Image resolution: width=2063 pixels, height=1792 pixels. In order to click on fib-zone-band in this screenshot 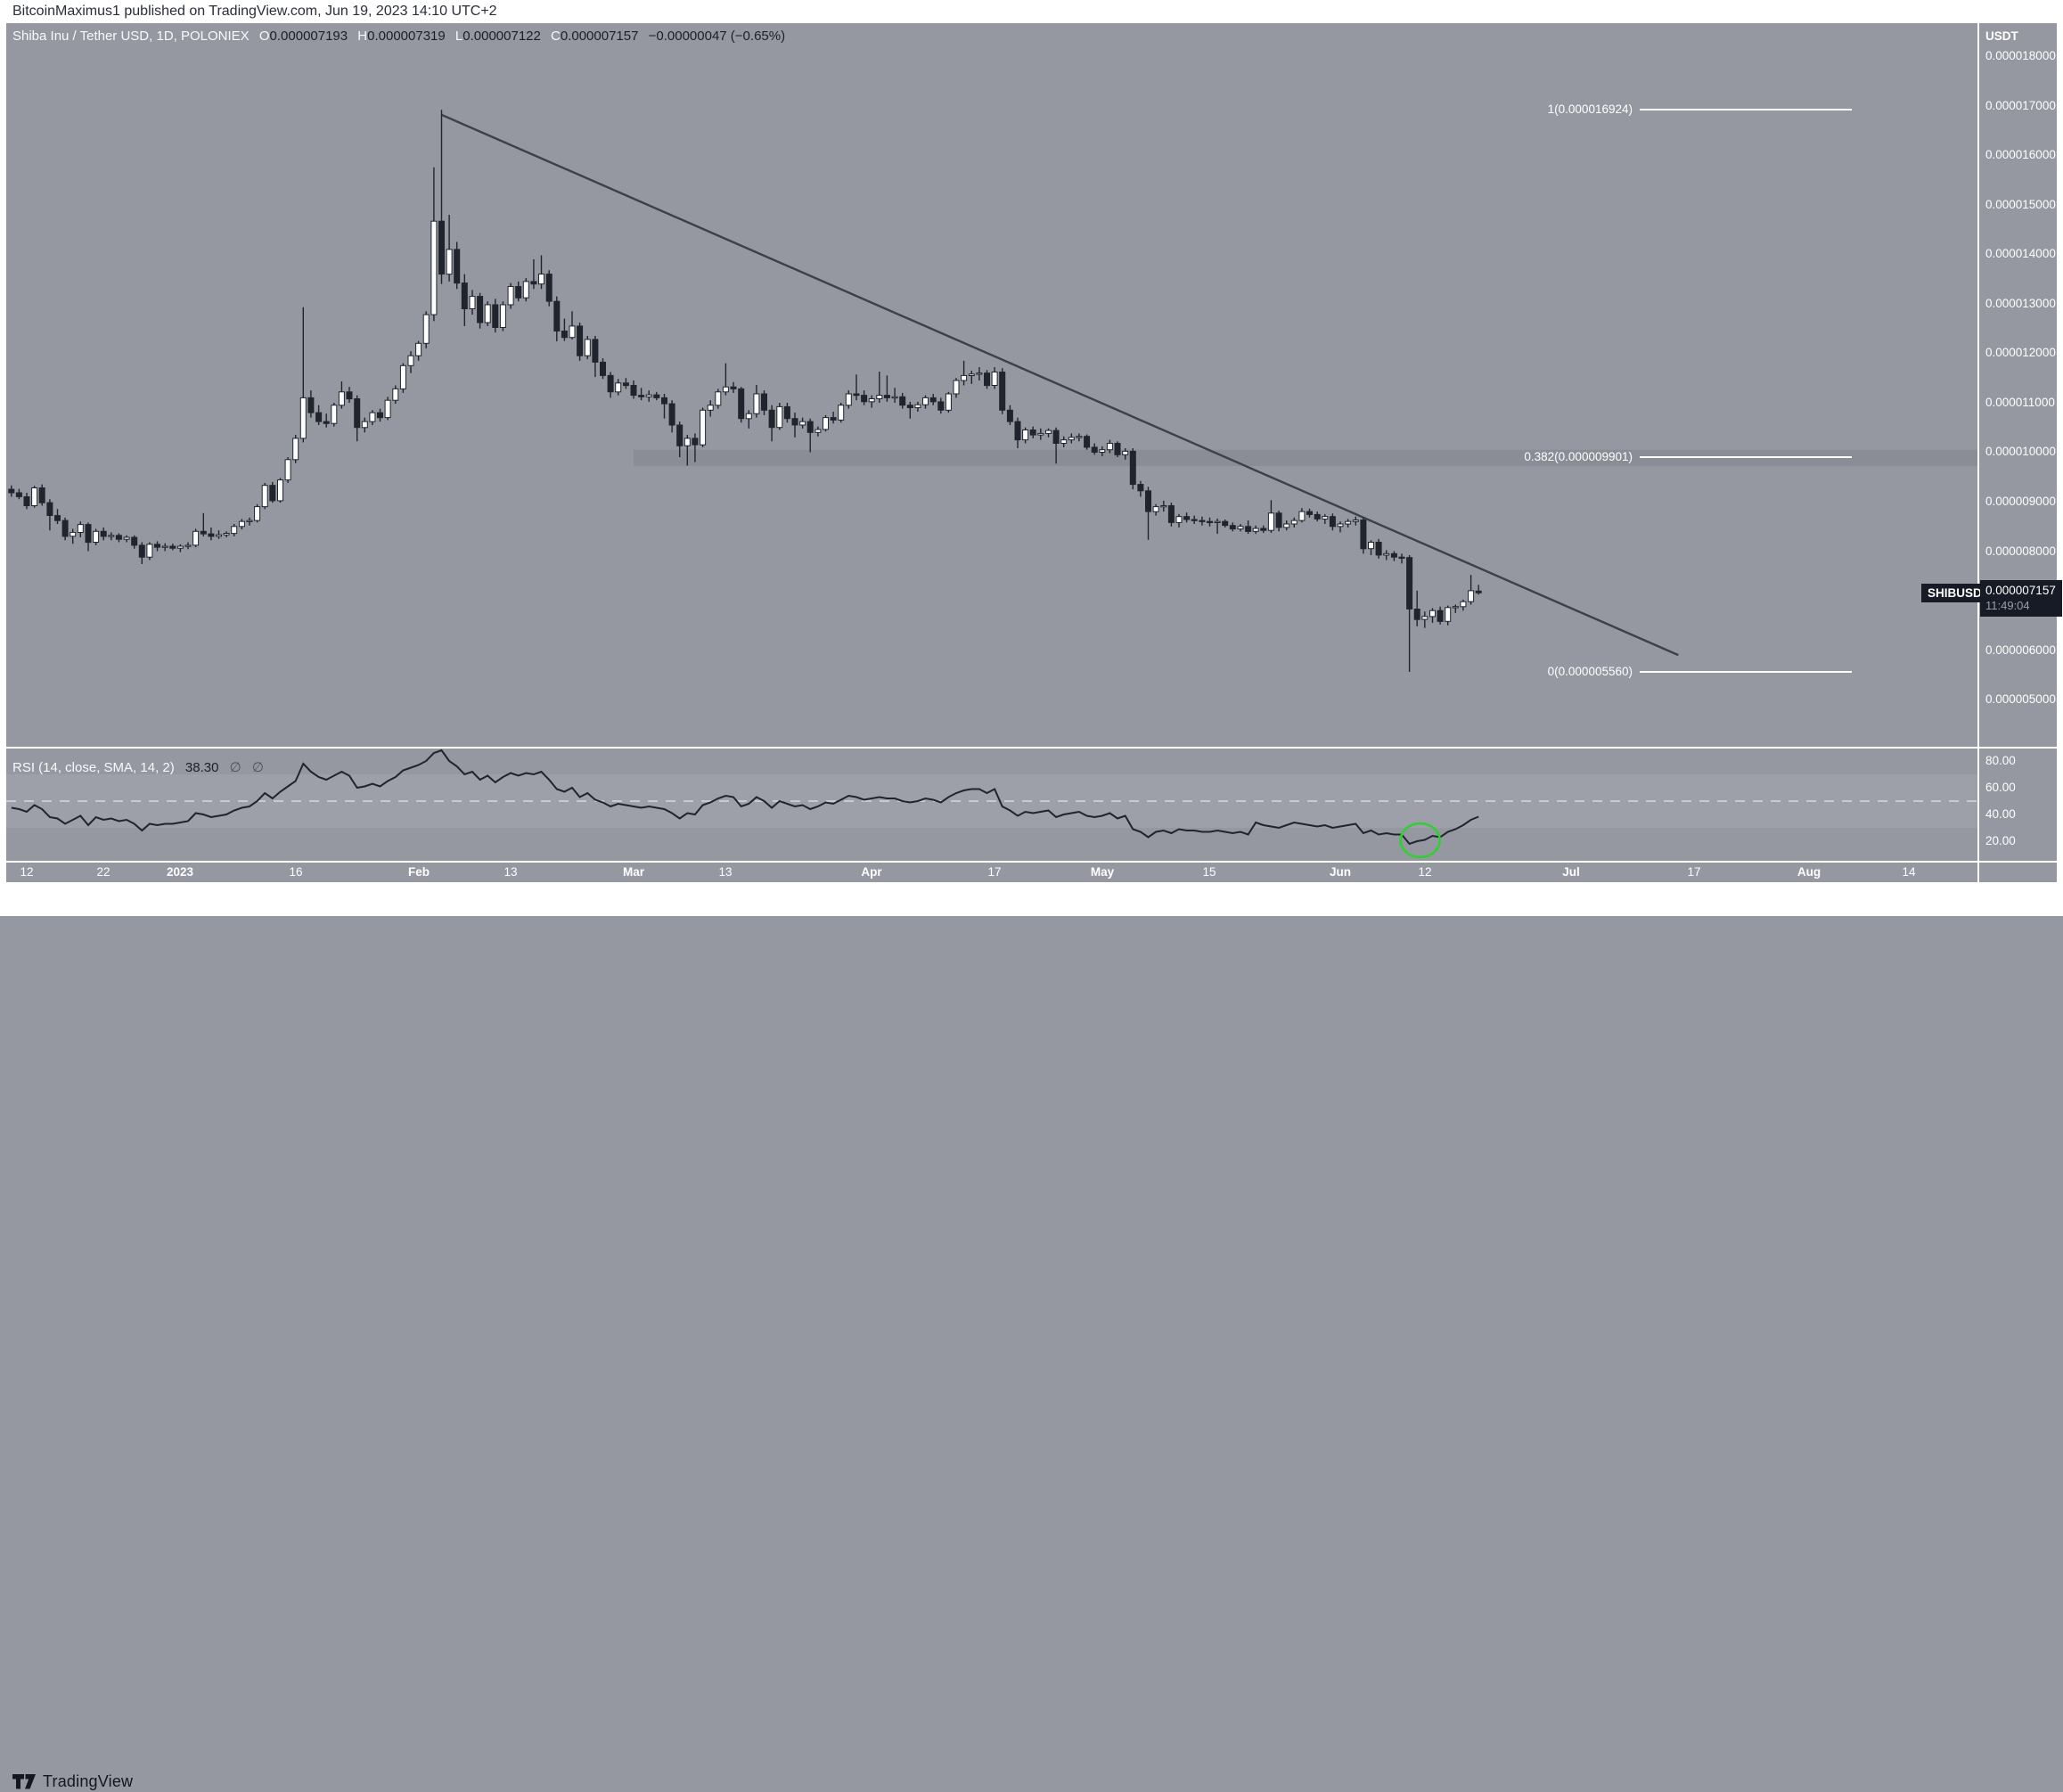, I will do `click(1305, 457)`.